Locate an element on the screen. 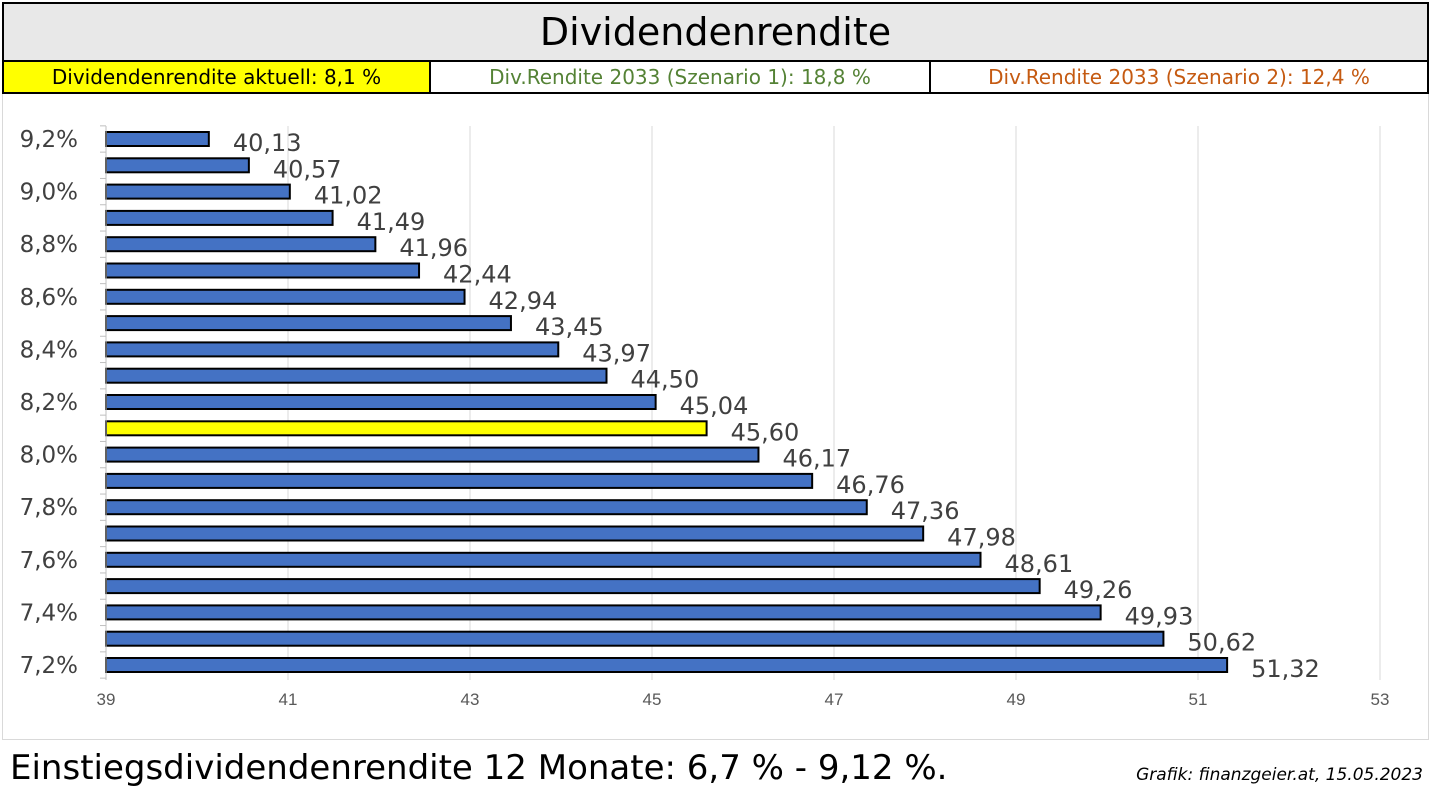 The image size is (1433, 800). data-label: 46,17 is located at coordinates (816, 459).